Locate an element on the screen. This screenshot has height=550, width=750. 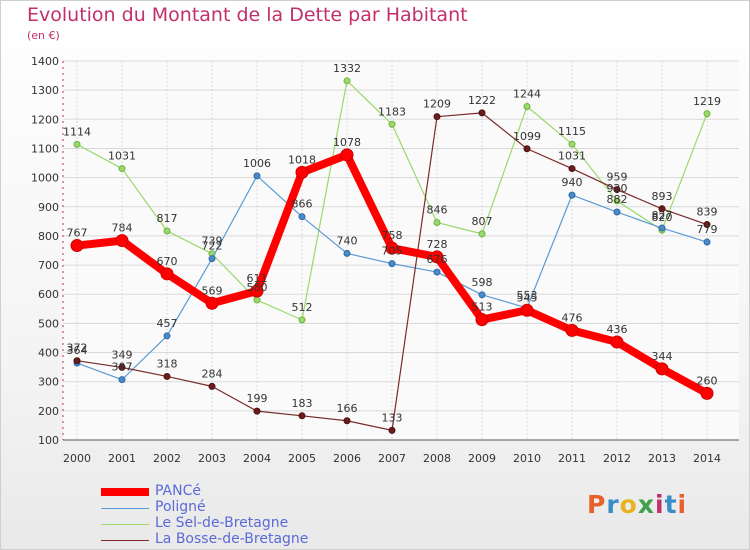
data-label-la-bosse: 199 is located at coordinates (257, 398).